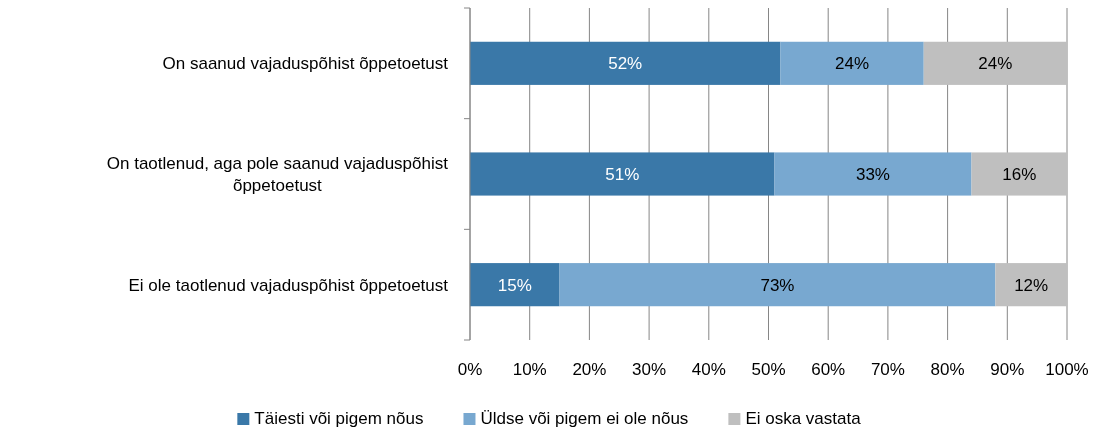 This screenshot has width=1098, height=434. Describe the element at coordinates (768, 369) in the screenshot. I see `x-tick-label: 50%` at that location.